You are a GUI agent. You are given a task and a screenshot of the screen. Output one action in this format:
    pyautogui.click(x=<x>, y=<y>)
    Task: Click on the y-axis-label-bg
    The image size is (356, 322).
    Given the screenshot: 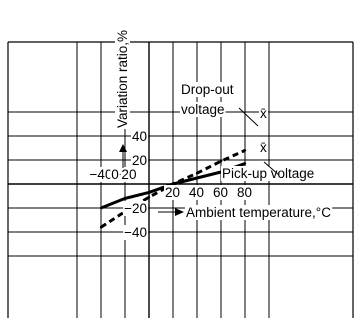 What is the action you would take?
    pyautogui.click(x=122, y=78)
    